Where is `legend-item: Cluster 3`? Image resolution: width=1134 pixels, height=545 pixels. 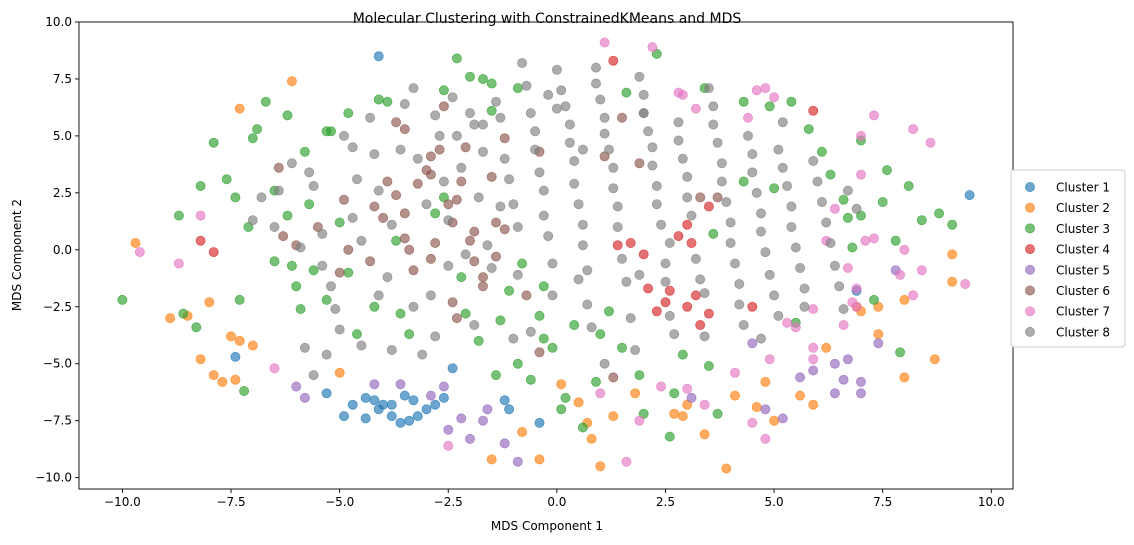 legend-item: Cluster 3 is located at coordinates (1067, 229).